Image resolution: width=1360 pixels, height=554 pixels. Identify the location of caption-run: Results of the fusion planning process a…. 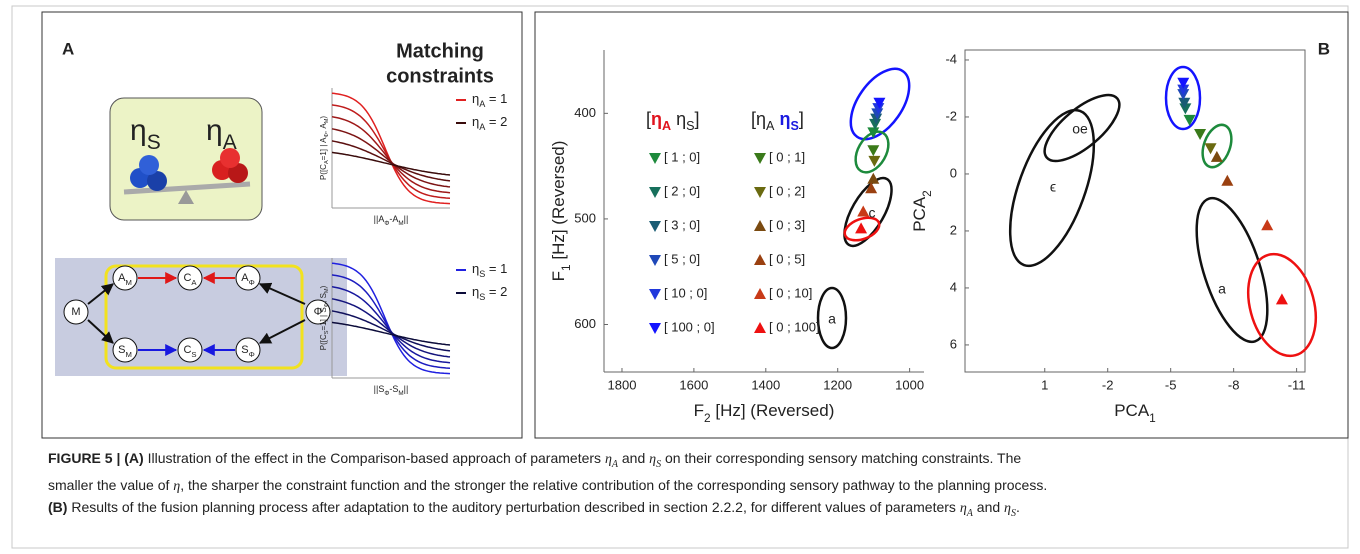
(513, 506).